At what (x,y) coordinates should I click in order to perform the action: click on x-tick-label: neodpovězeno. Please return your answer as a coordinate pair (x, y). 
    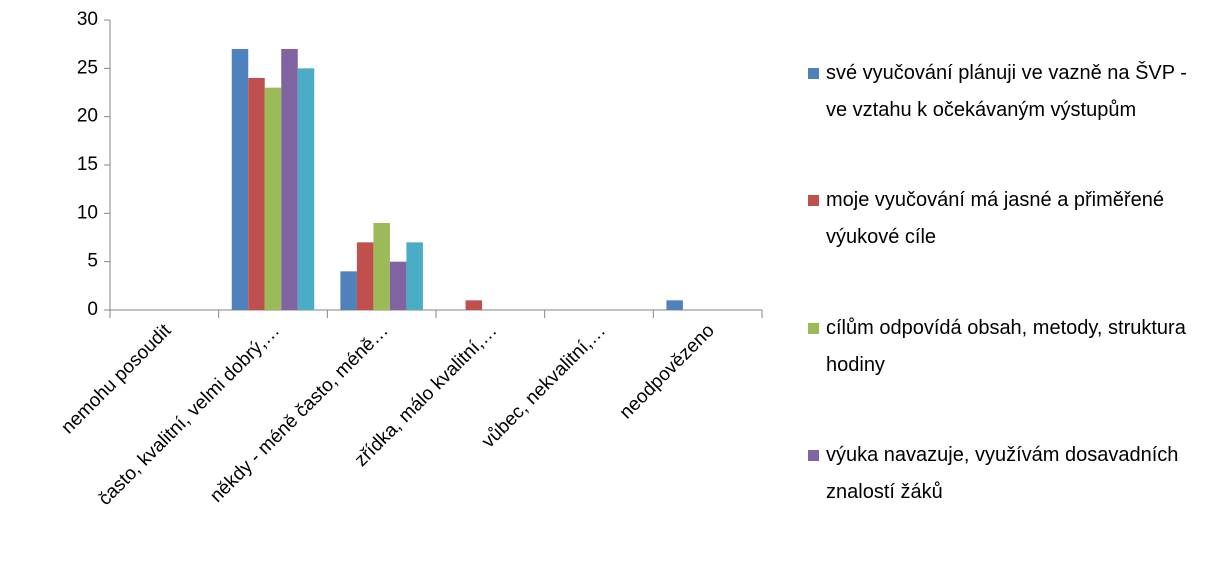
    Looking at the image, I should click on (667, 371).